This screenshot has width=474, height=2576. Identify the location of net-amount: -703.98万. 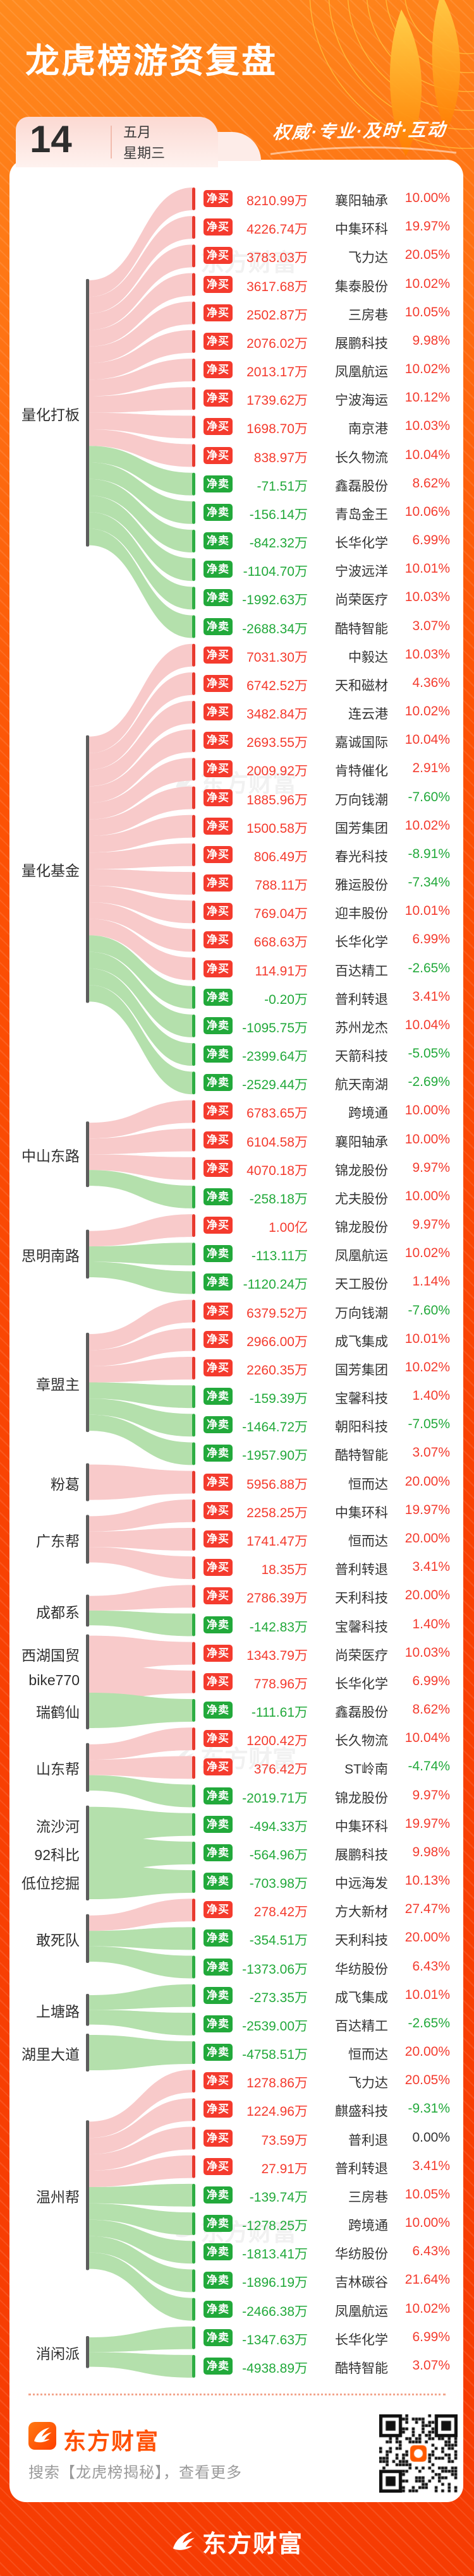
(278, 1884).